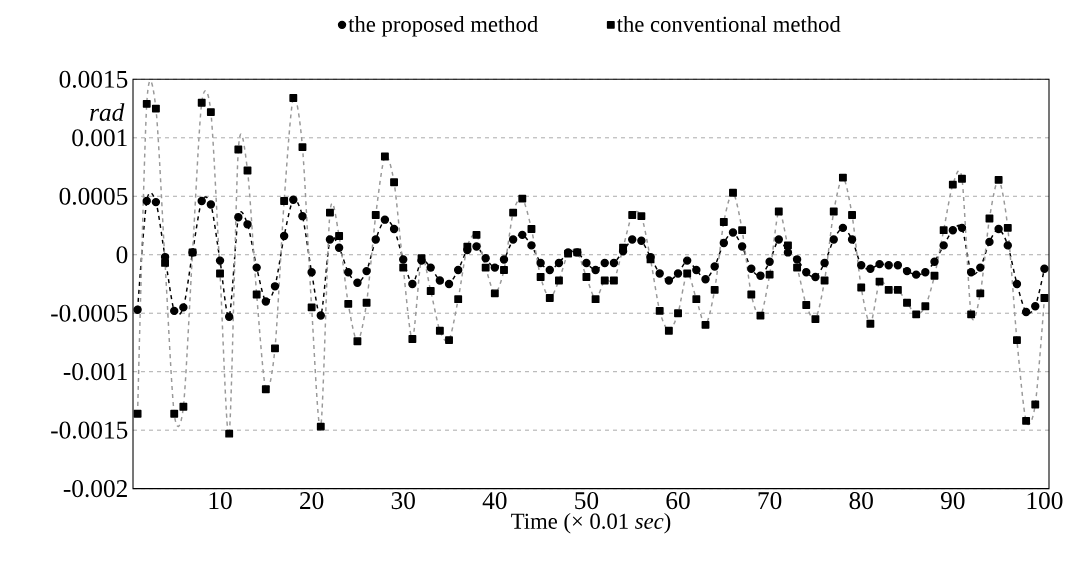 The width and height of the screenshot is (1090, 566). What do you see at coordinates (952, 501) in the screenshot?
I see `x-tick-label: 90` at bounding box center [952, 501].